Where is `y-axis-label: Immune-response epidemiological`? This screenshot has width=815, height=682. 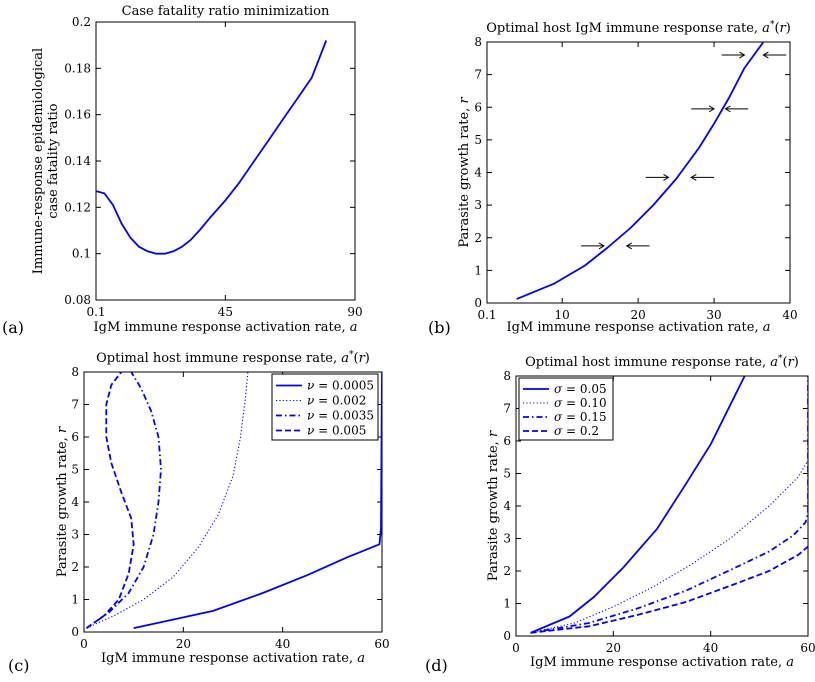 y-axis-label: Immune-response epidemiological is located at coordinates (38, 161).